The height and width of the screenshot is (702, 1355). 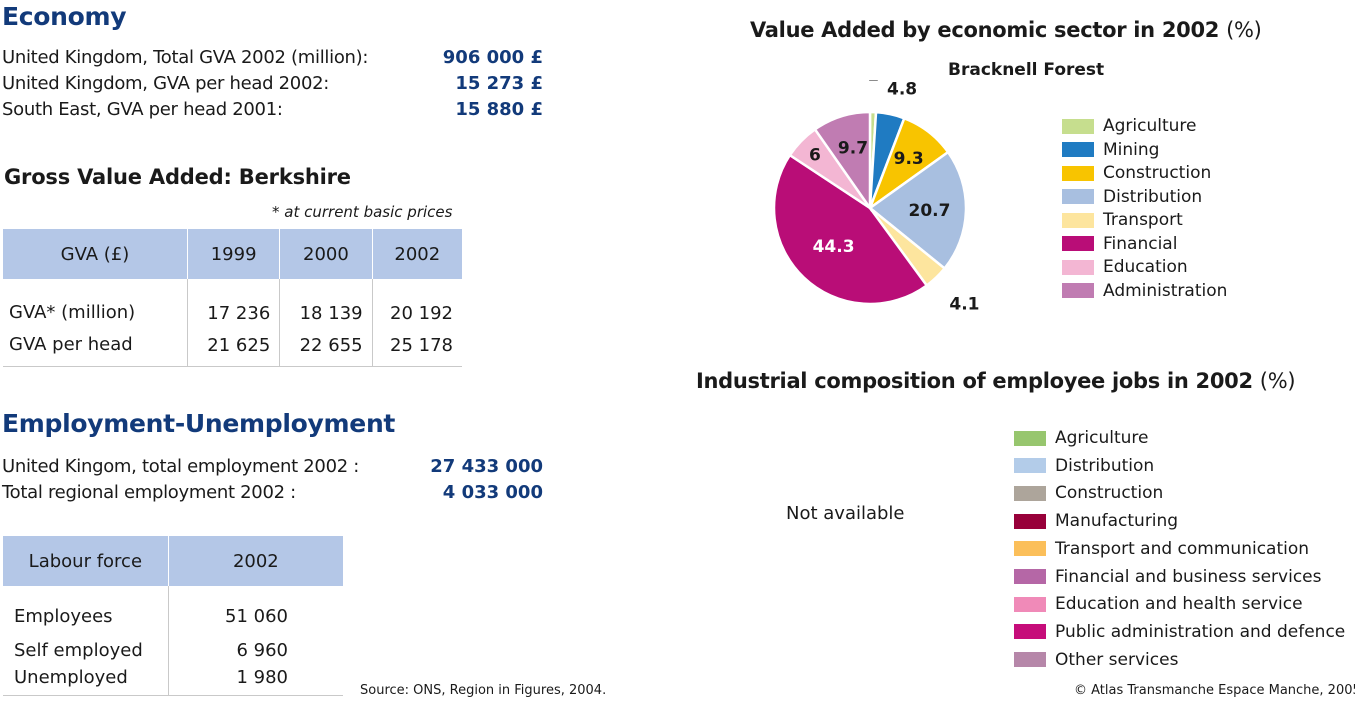 What do you see at coordinates (256, 616) in the screenshot?
I see `labour-cell: 51 060` at bounding box center [256, 616].